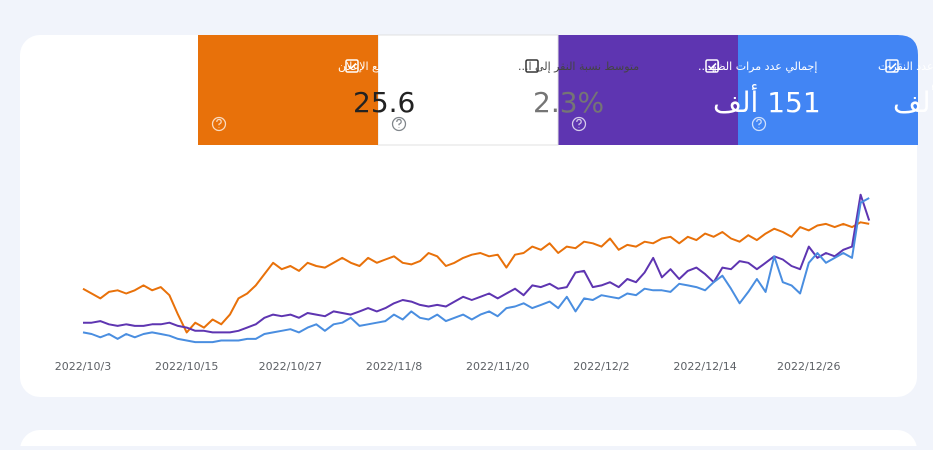 The image size is (933, 450). Describe the element at coordinates (394, 366) in the screenshot. I see `x-tick-label: 2022/11/8` at that location.